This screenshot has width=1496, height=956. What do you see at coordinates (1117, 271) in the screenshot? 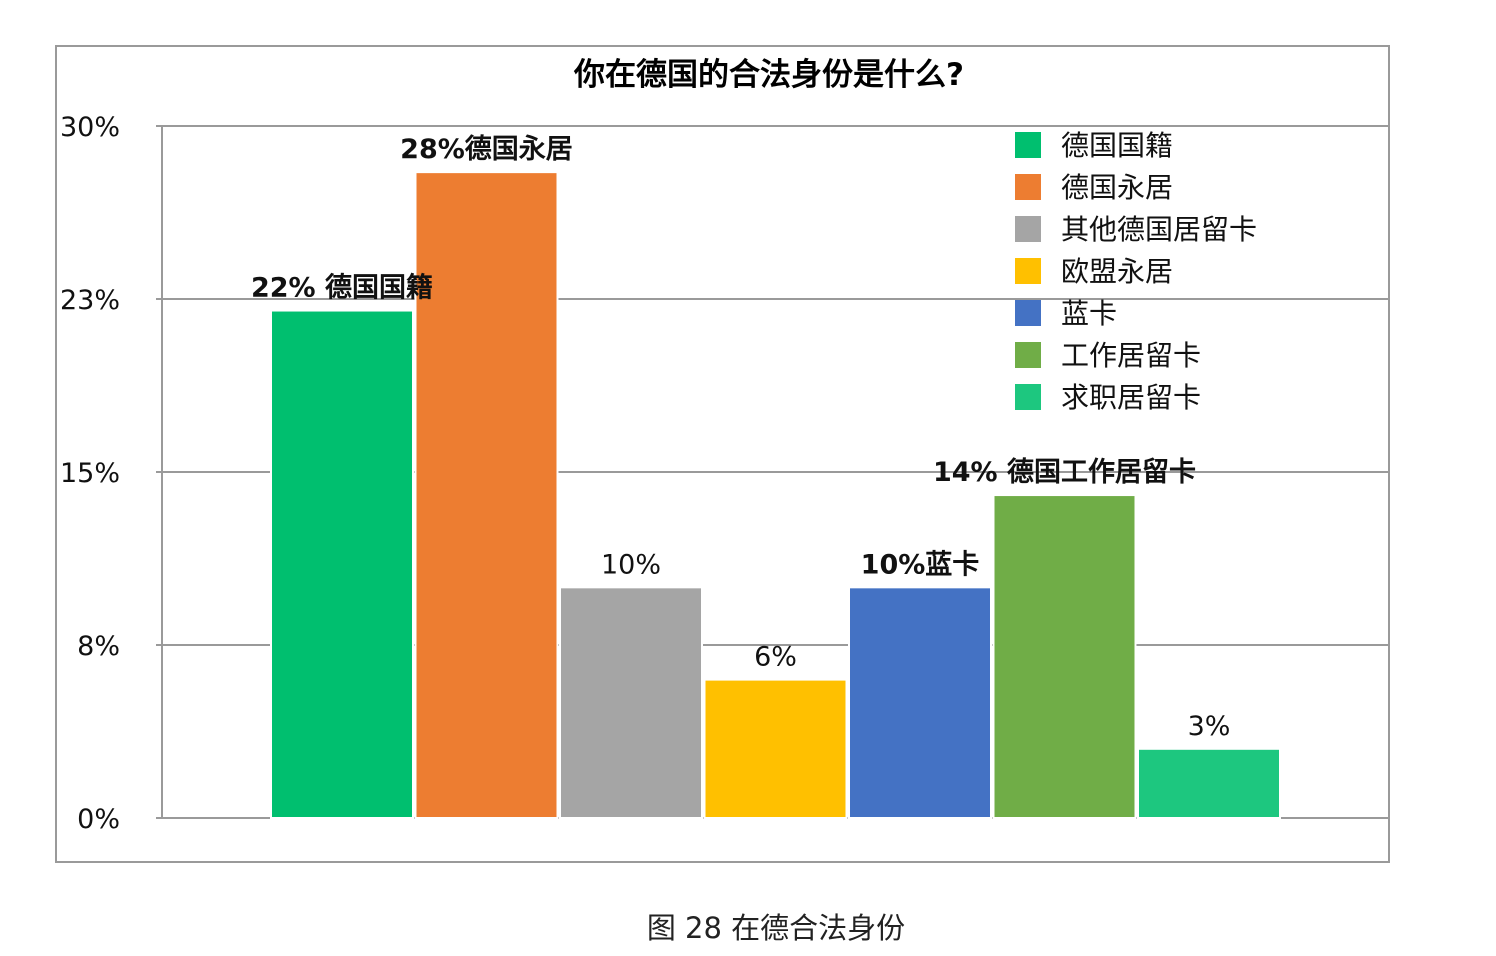
I see `legend-label: 欧盟永居` at bounding box center [1117, 271].